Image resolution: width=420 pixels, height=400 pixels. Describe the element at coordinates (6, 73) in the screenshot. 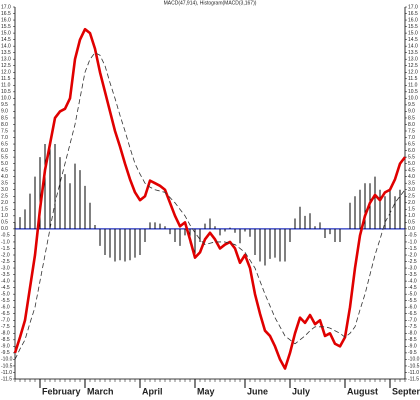

I see `y-tick-label: 12.0` at that location.